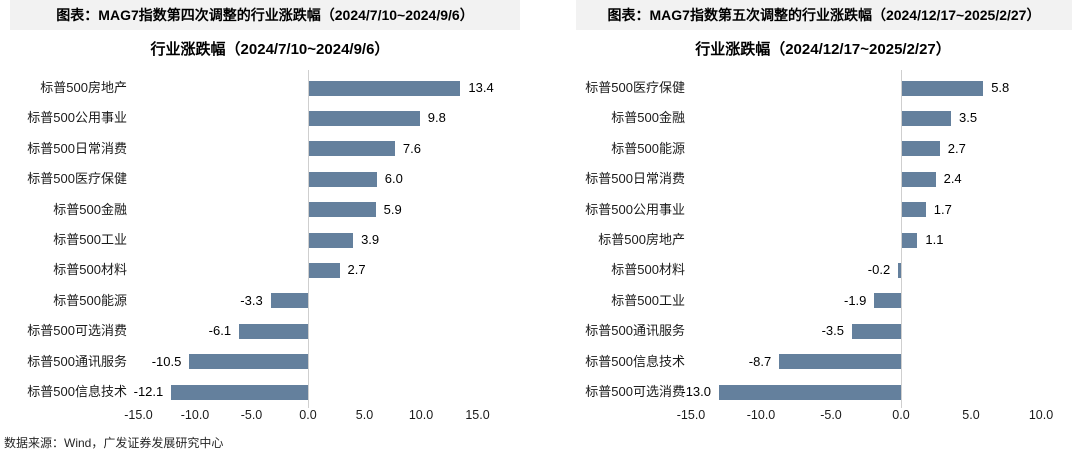 The height and width of the screenshot is (456, 1080). Describe the element at coordinates (411, 148) in the screenshot. I see `value-label: 7.6` at that location.